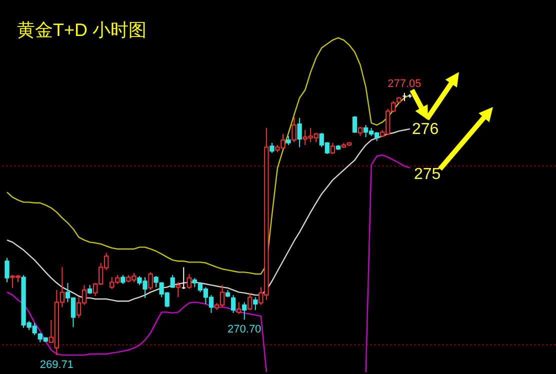 This screenshot has height=374, width=556. What do you see at coordinates (427, 175) in the screenshot?
I see `text: 275` at bounding box center [427, 175].